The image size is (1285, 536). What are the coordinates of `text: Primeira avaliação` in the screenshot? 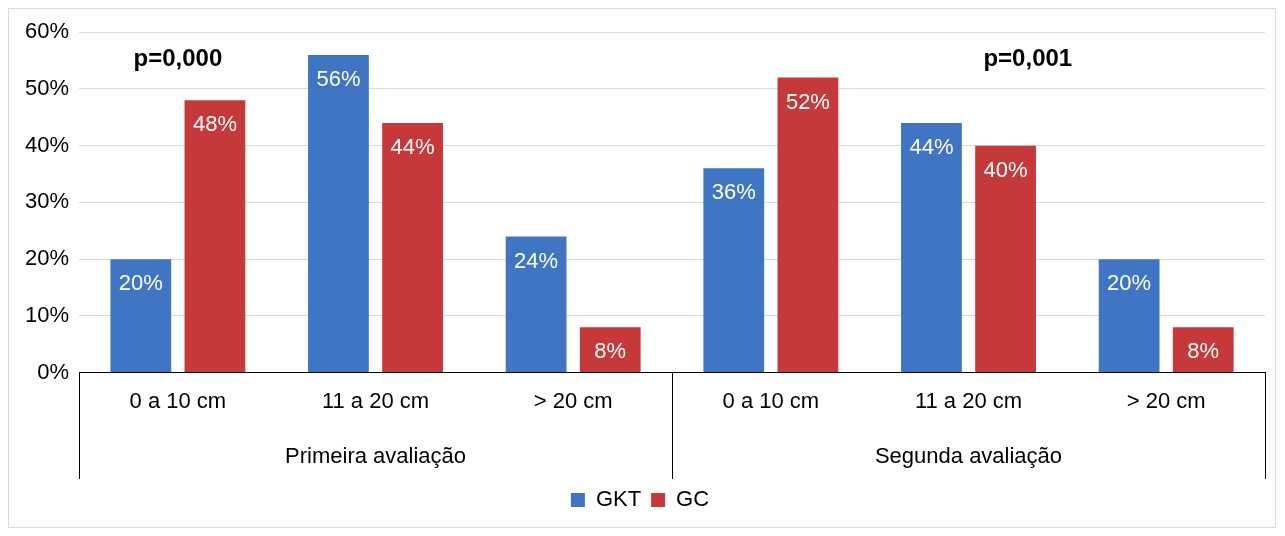 It's located at (376, 456).